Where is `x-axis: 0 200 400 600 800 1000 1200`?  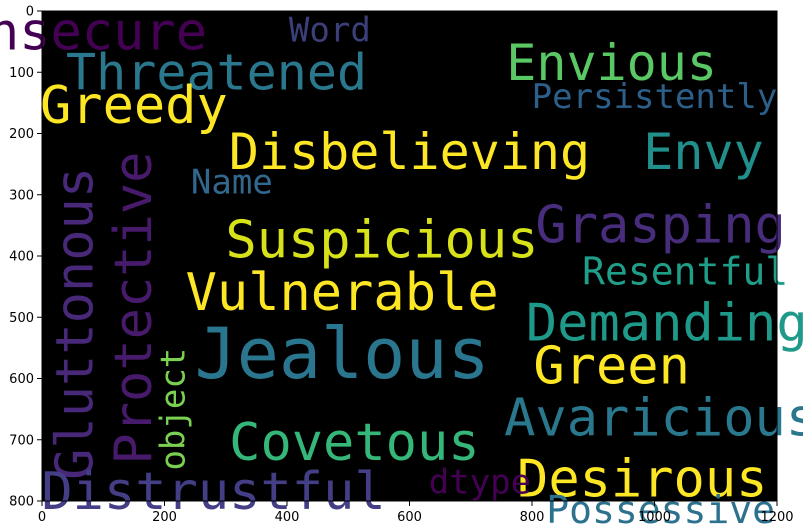
x-axis: 0 200 400 600 800 1000 1200 is located at coordinates (416, 513).